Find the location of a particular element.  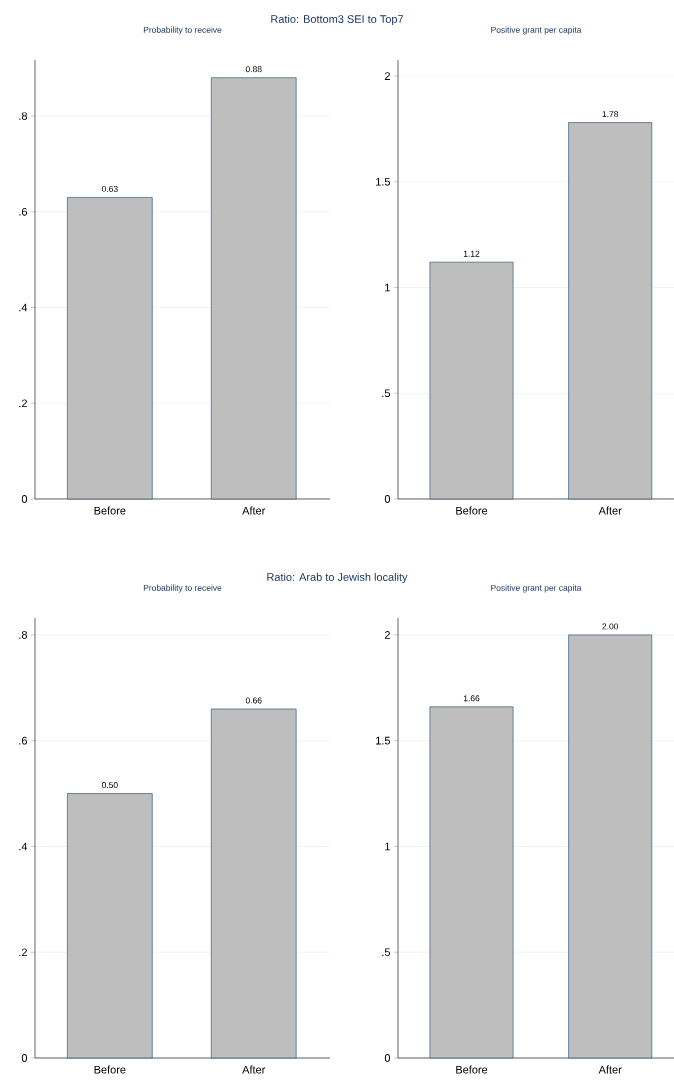

data-label: 0.88 is located at coordinates (253, 69).